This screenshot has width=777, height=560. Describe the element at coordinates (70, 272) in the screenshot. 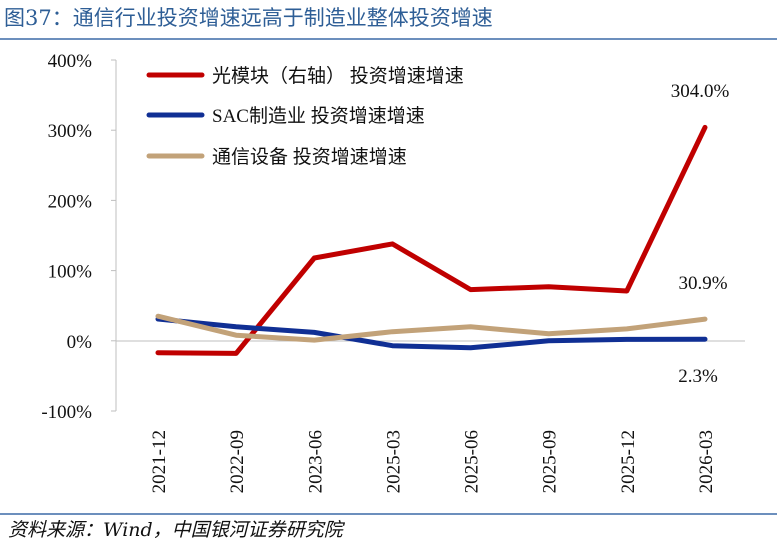

I see `y-tick-label: 100%` at that location.